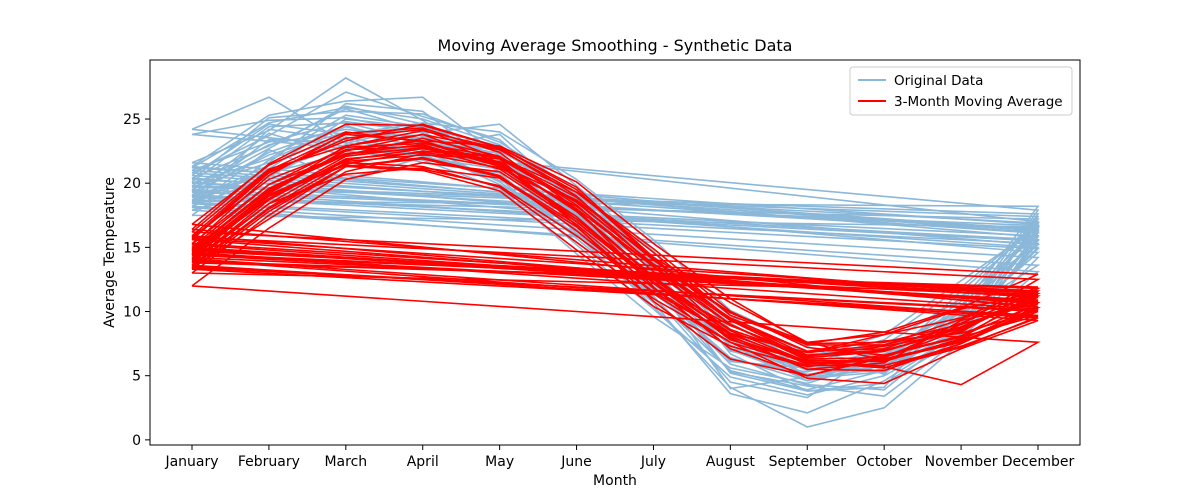 The width and height of the screenshot is (1200, 500). I want to click on x-tick-label-11: December, so click(1038, 462).